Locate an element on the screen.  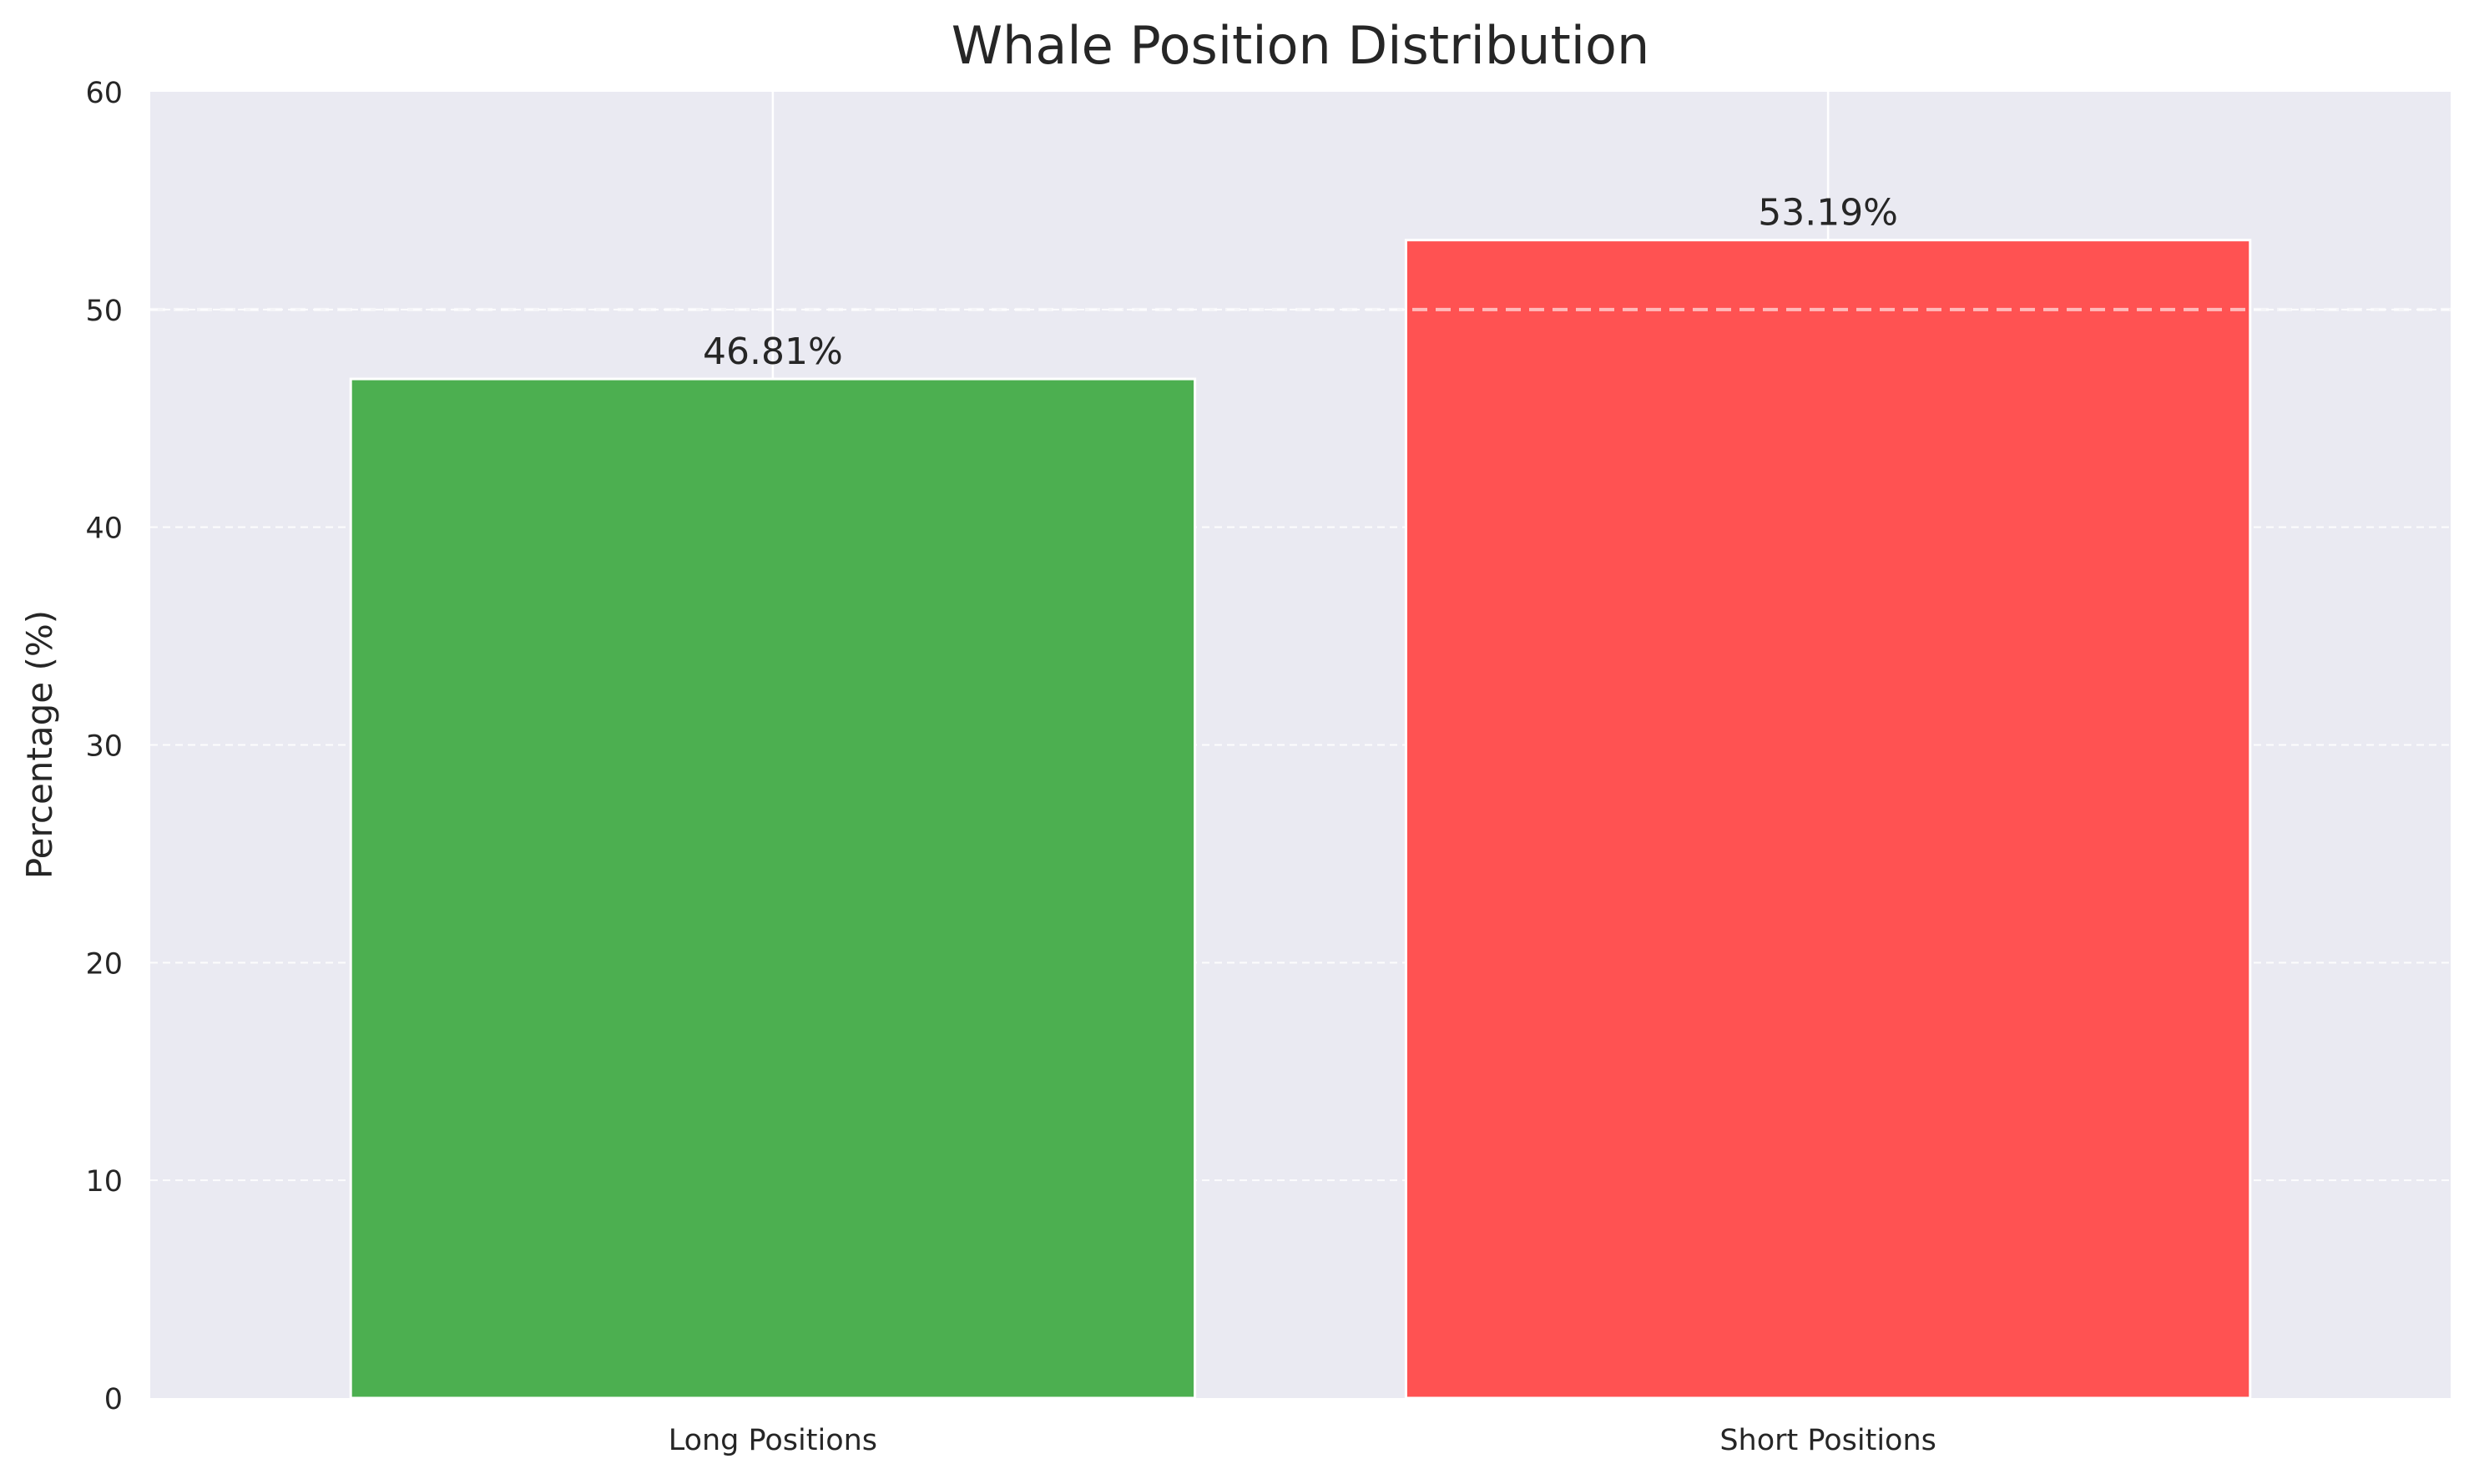
value-label: 53.19% is located at coordinates (1828, 213).